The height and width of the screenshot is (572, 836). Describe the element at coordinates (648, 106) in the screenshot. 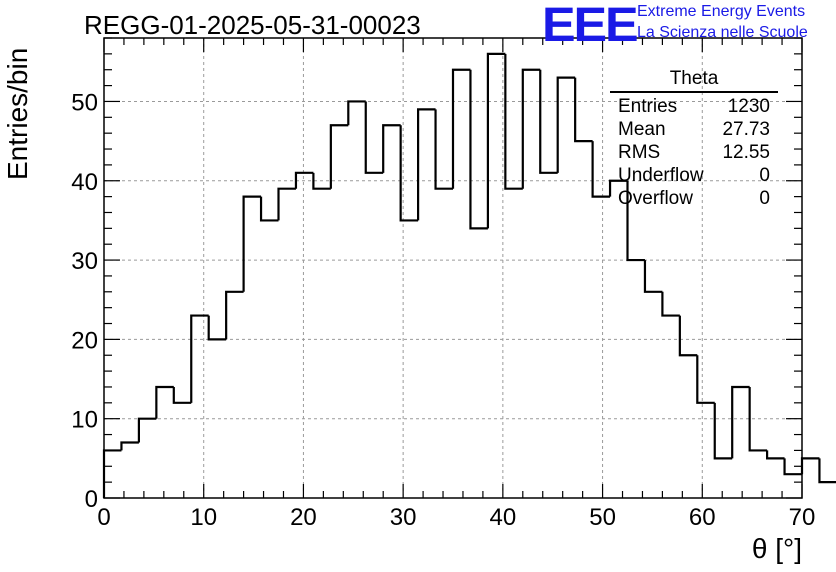

I see `stats-label: Entries` at that location.